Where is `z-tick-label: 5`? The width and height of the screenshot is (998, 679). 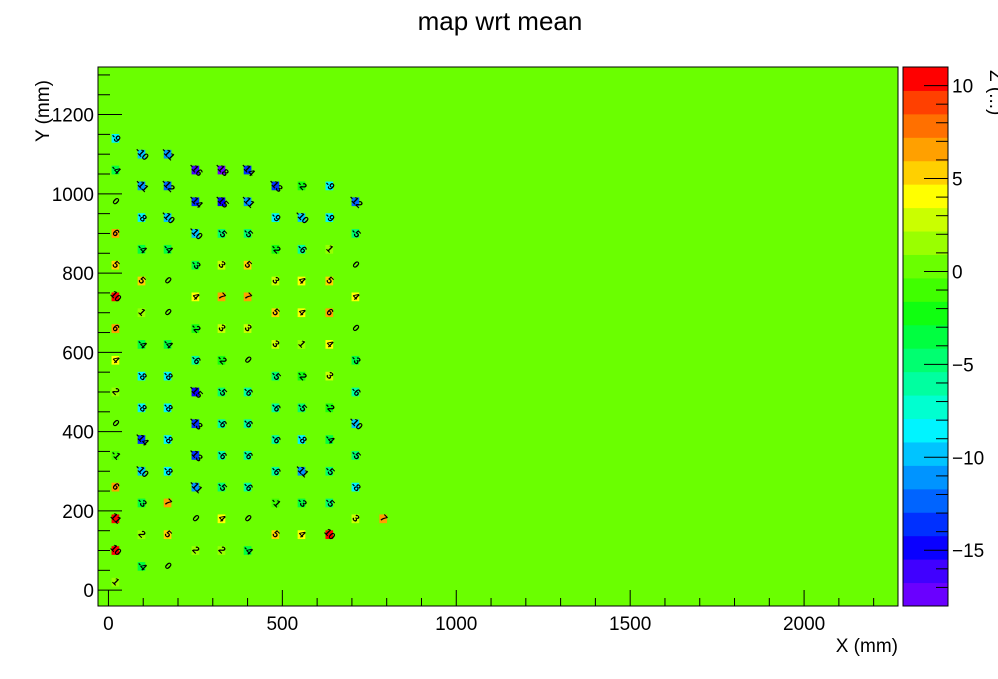 z-tick-label: 5 is located at coordinates (957, 180).